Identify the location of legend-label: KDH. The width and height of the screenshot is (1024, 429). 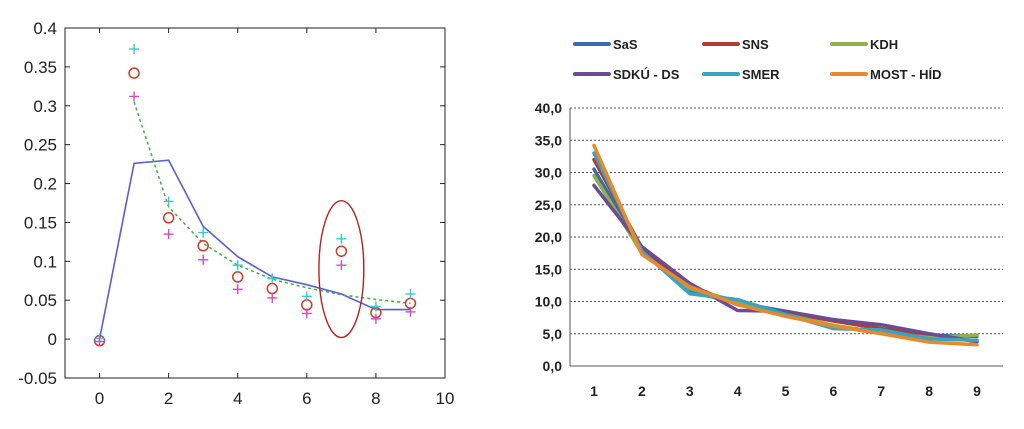
(884, 44).